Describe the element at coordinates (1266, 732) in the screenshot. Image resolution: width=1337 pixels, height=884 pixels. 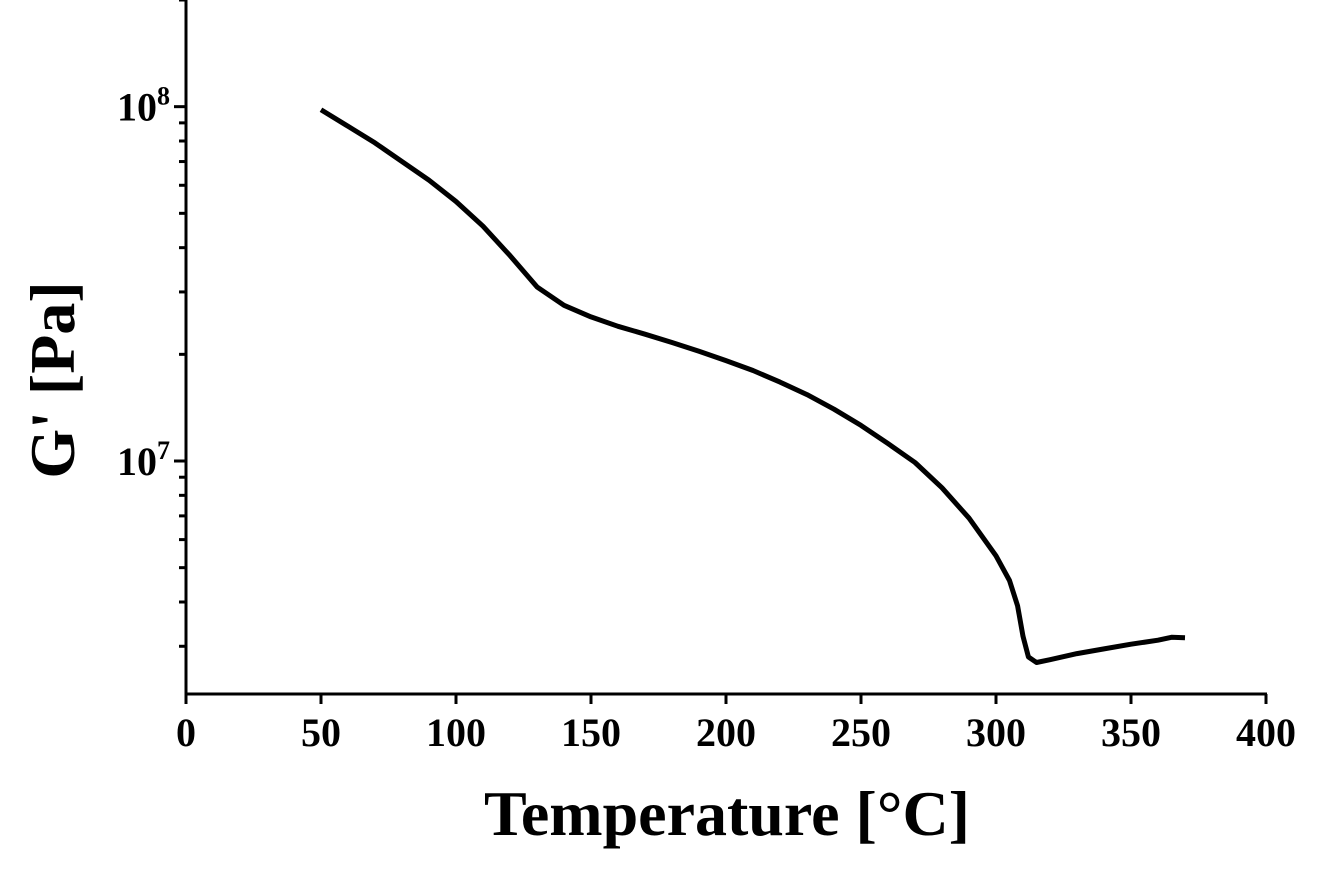
I see `x-tick-label: 400` at that location.